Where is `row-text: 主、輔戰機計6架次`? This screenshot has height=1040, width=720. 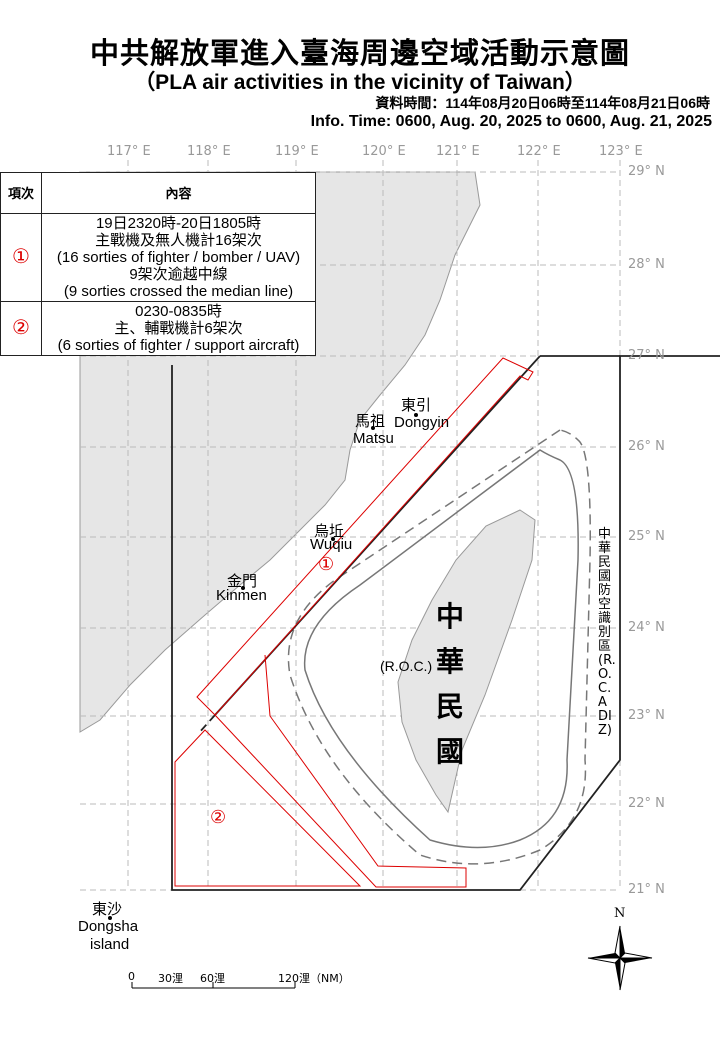
row-text: 主、輔戰機計6架次 is located at coordinates (178, 328).